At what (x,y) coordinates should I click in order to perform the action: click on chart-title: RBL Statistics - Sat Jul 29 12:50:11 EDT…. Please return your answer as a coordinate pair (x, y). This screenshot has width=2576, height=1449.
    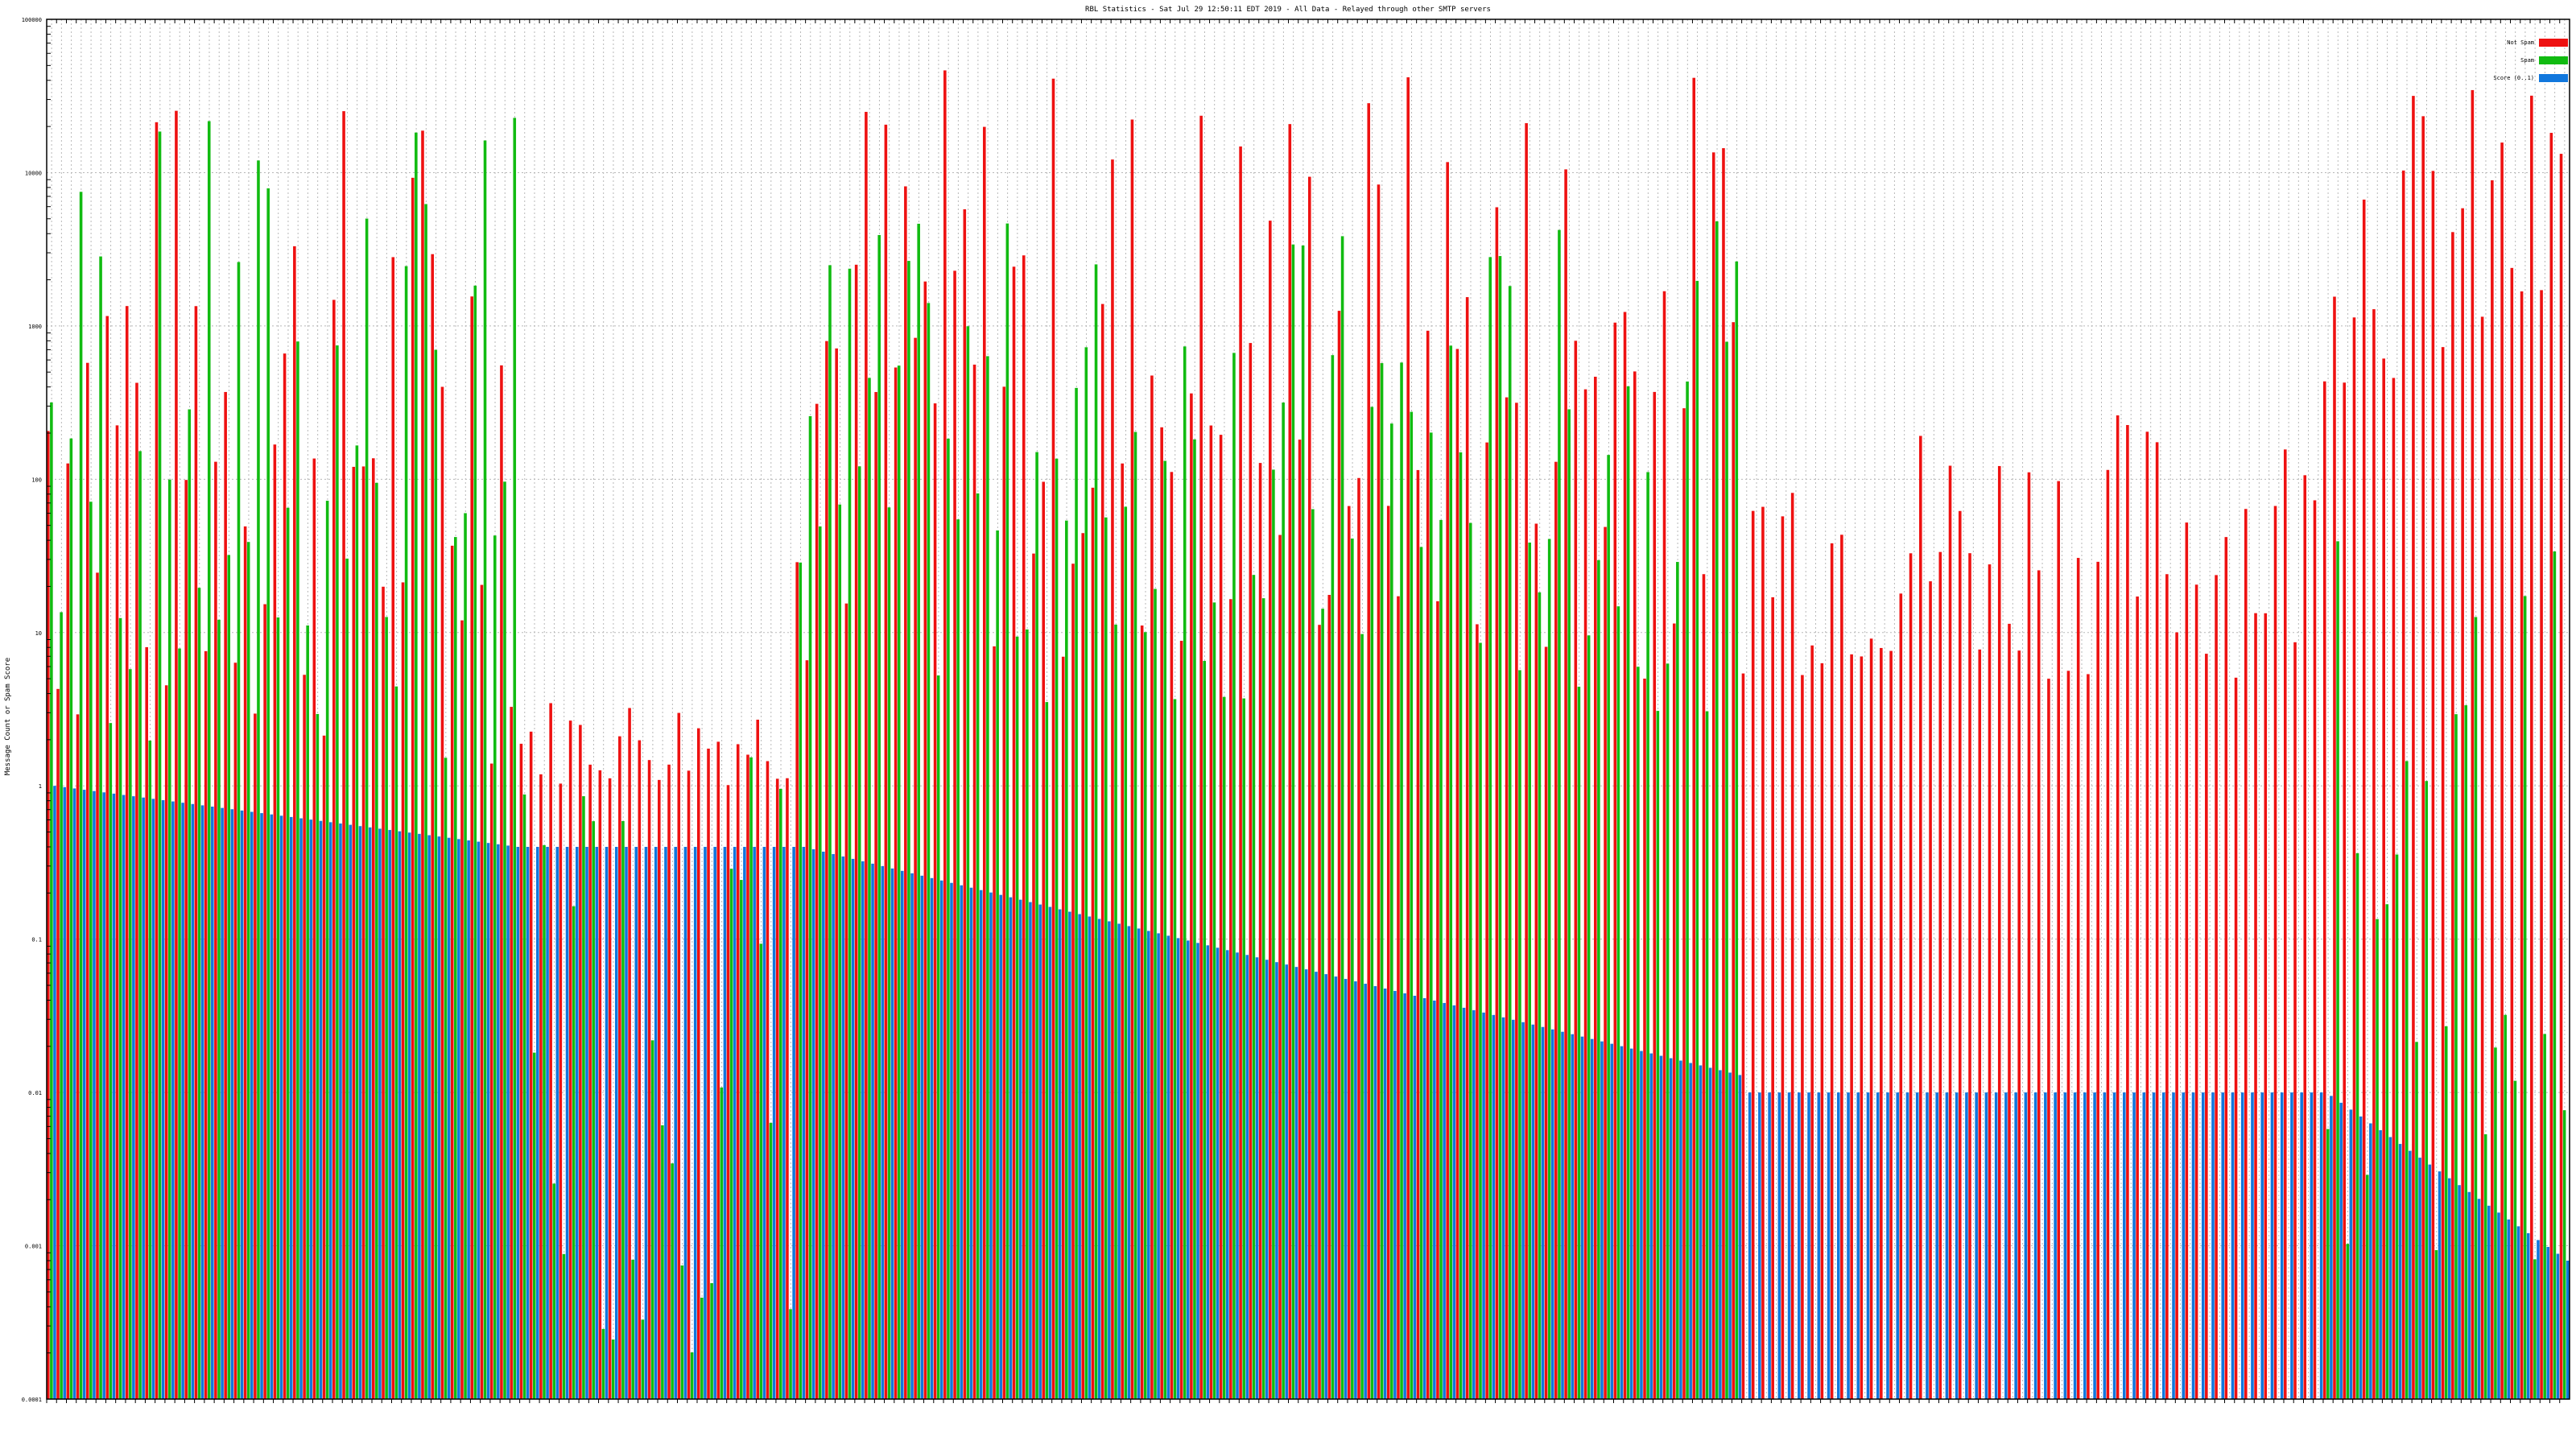
    Looking at the image, I should click on (1288, 10).